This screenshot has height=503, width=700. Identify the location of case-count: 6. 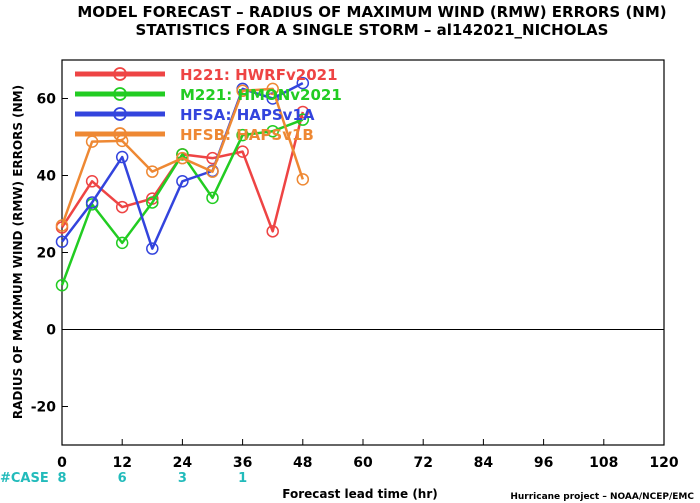
(122, 478).